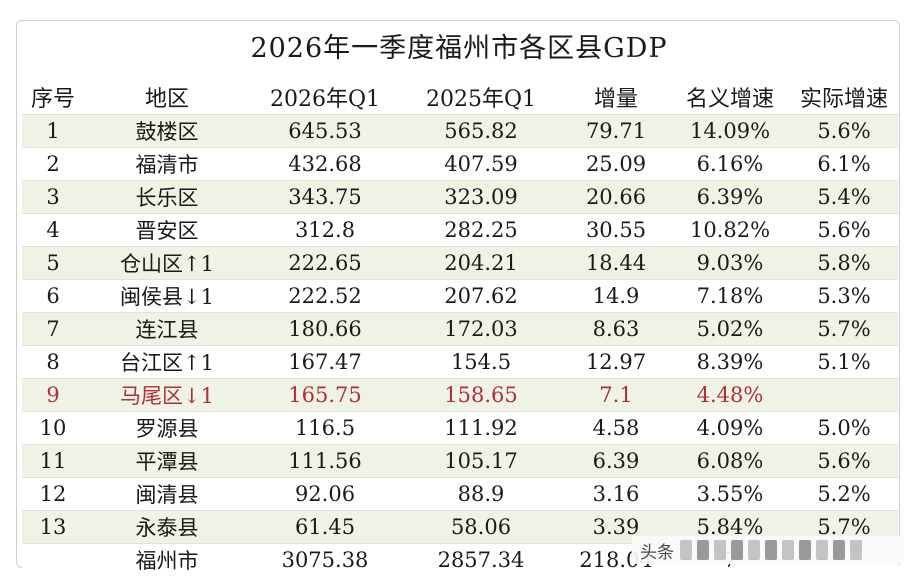  I want to click on cell-no: 2, so click(53, 164).